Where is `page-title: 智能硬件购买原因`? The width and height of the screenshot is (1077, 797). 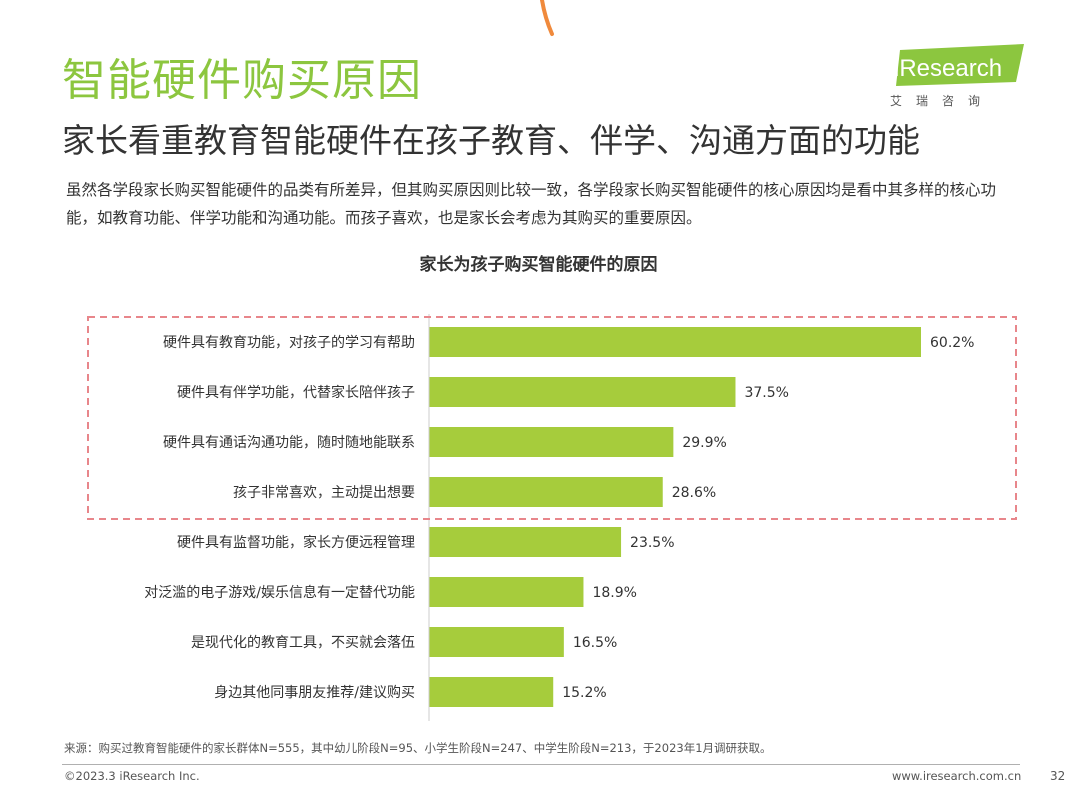 page-title: 智能硬件购买原因 is located at coordinates (242, 80).